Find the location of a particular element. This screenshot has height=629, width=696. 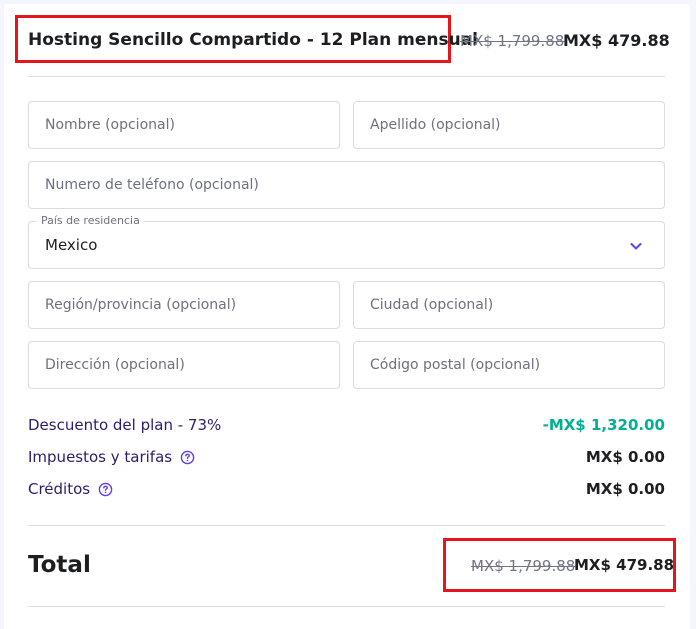

summary-divider is located at coordinates (346, 525).